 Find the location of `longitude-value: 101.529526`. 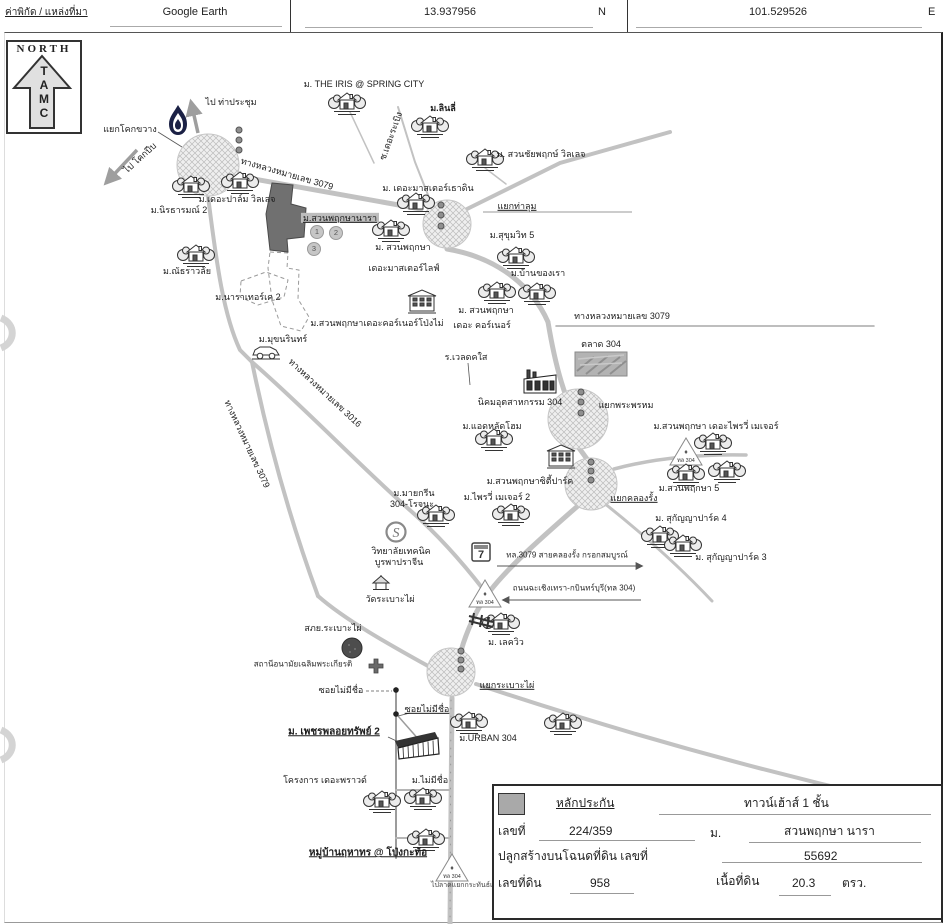

longitude-value: 101.529526 is located at coordinates (778, 12).